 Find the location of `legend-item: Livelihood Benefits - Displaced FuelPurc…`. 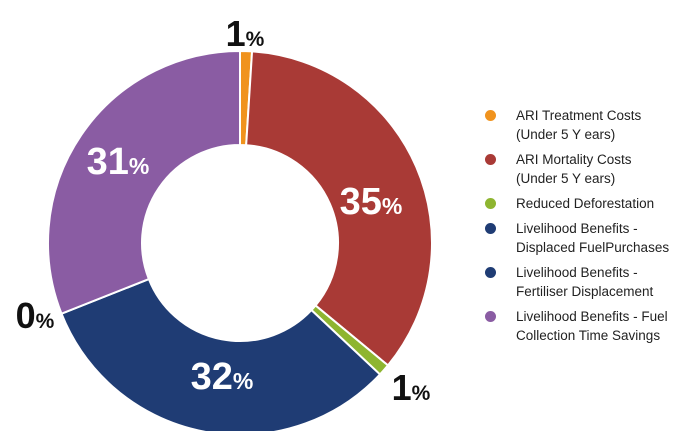

legend-item: Livelihood Benefits - Displaced FuelPurc… is located at coordinates (588, 238).